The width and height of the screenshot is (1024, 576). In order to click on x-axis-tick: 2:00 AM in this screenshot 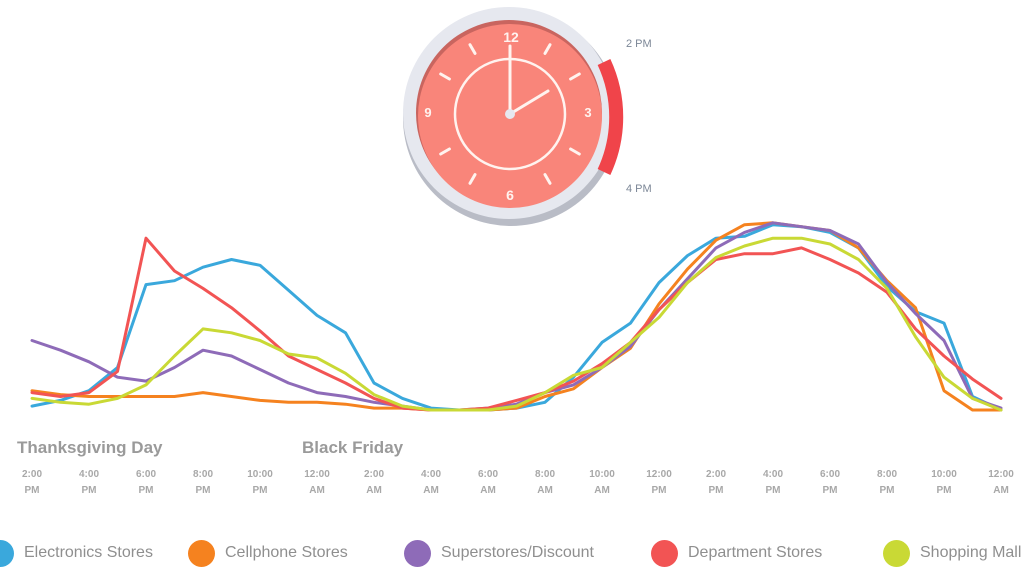, I will do `click(374, 483)`.